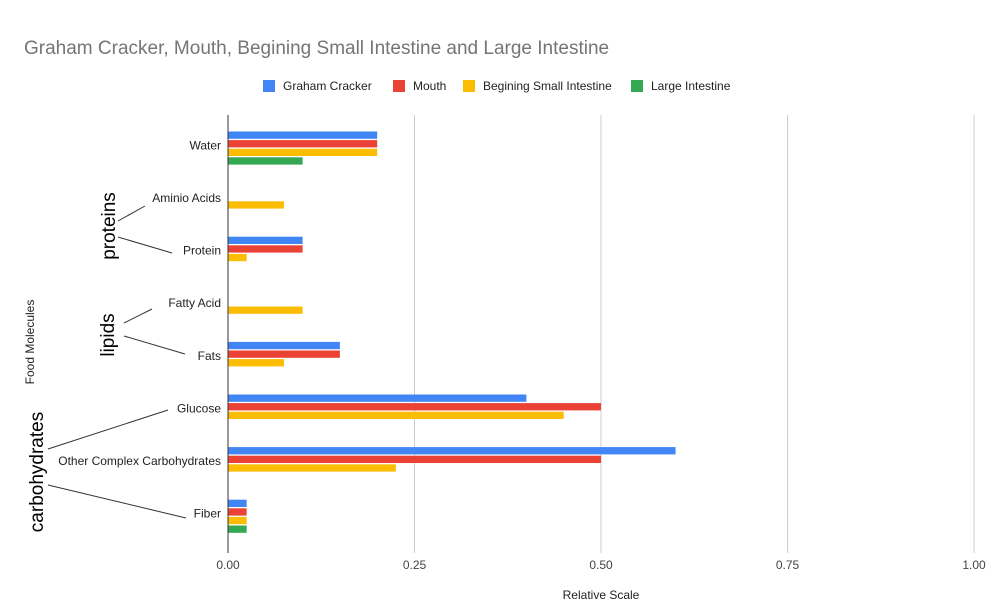 The image size is (1001, 613). I want to click on x-axis-title: Relative Scale, so click(601, 595).